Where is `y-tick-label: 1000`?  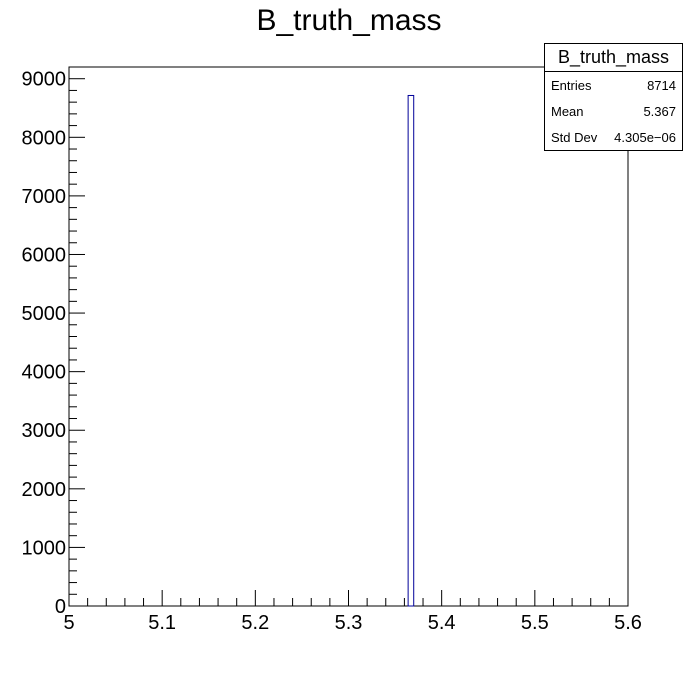 y-tick-label: 1000 is located at coordinates (44, 548).